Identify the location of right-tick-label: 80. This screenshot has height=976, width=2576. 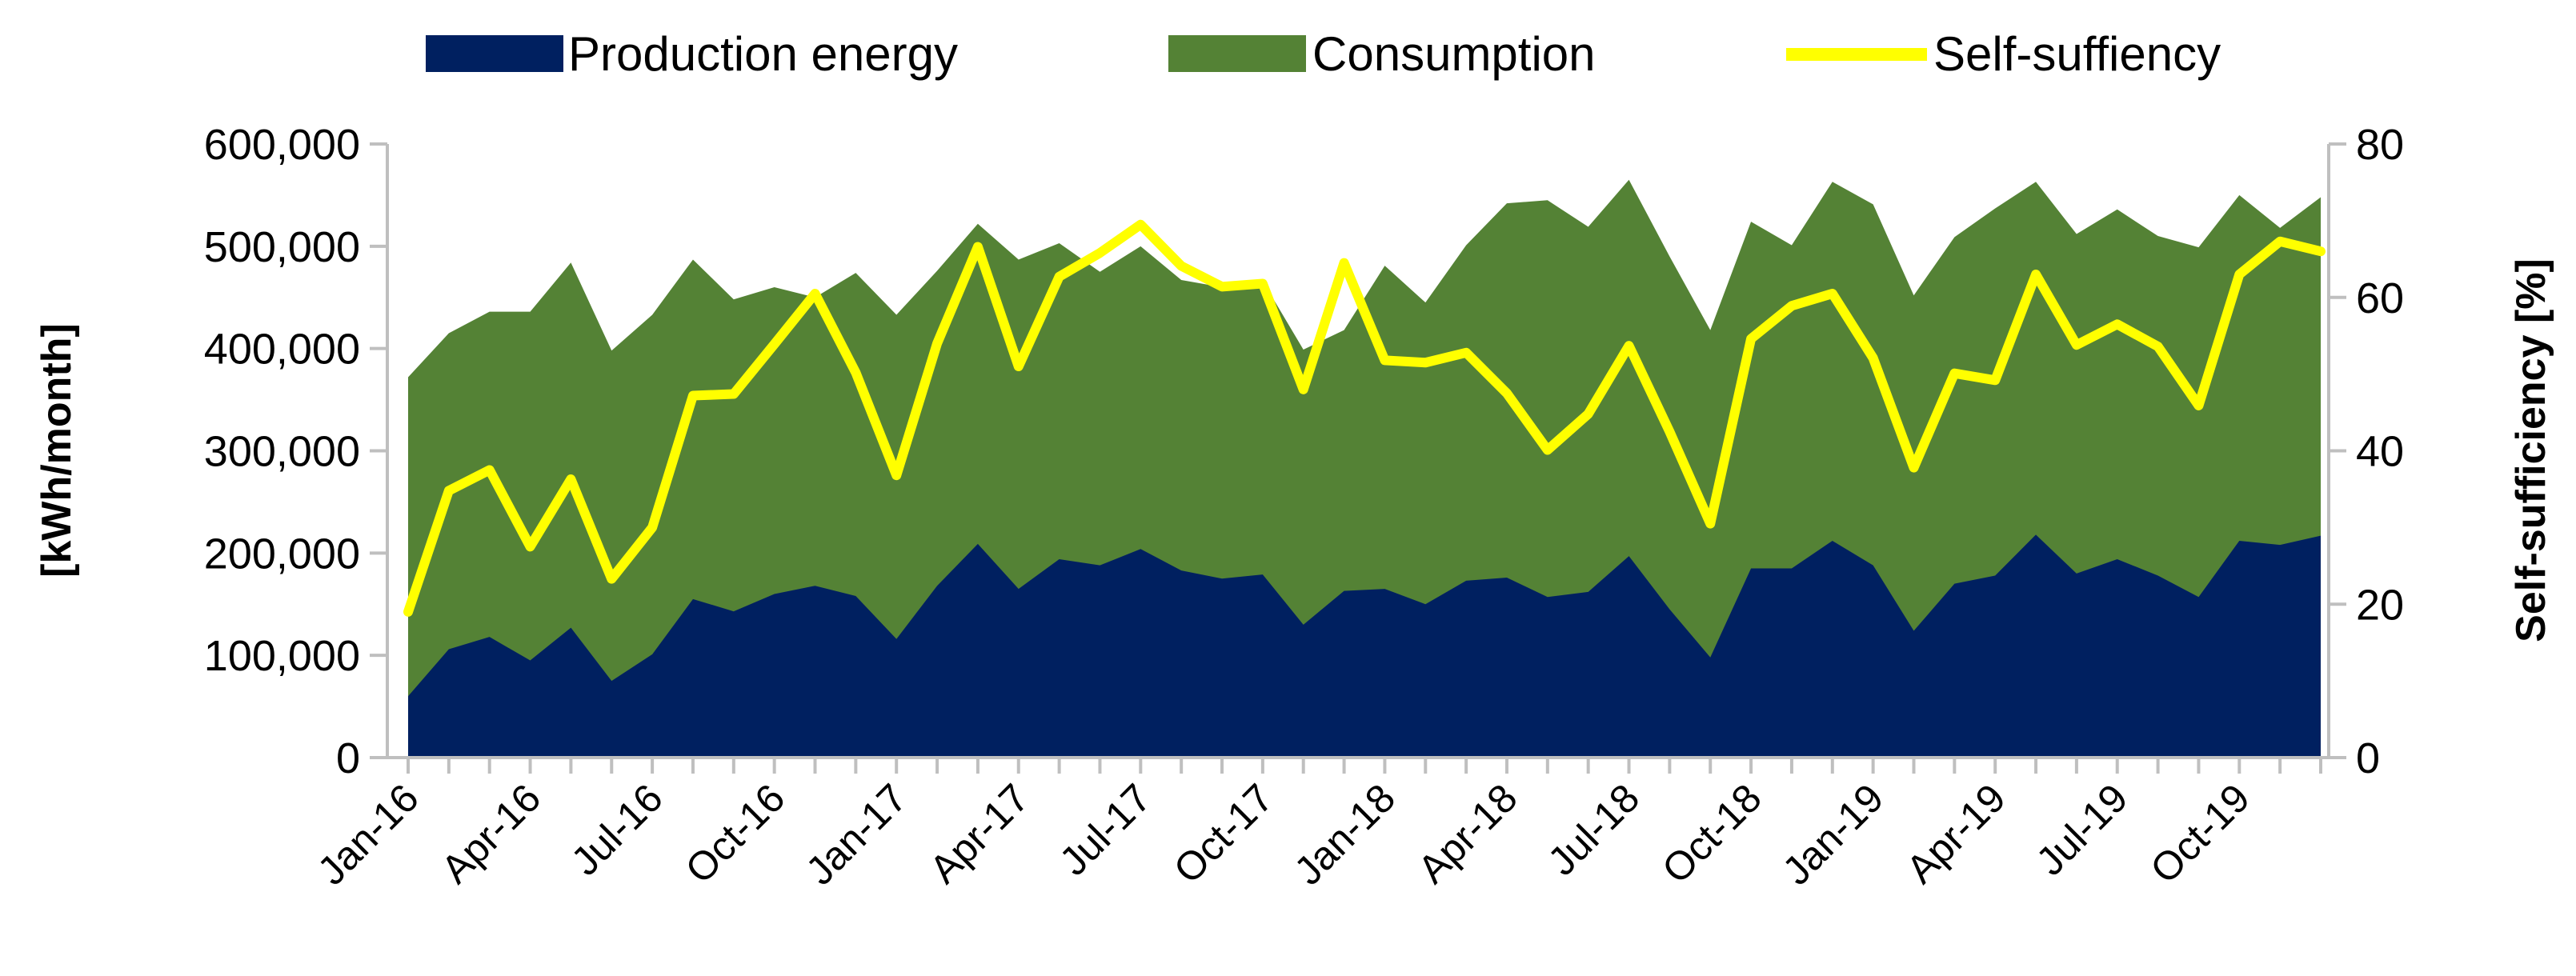
(2380, 145).